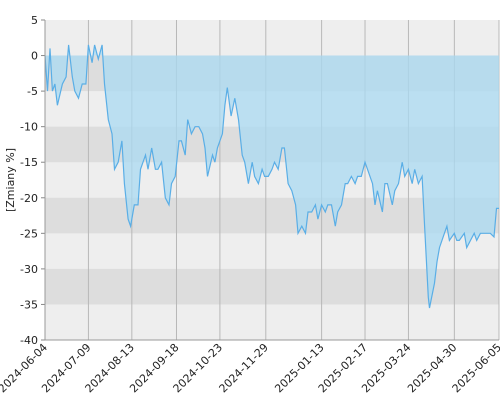 The height and width of the screenshot is (404, 500). Describe the element at coordinates (34, 20) in the screenshot. I see `y-tick-label: 5` at that location.